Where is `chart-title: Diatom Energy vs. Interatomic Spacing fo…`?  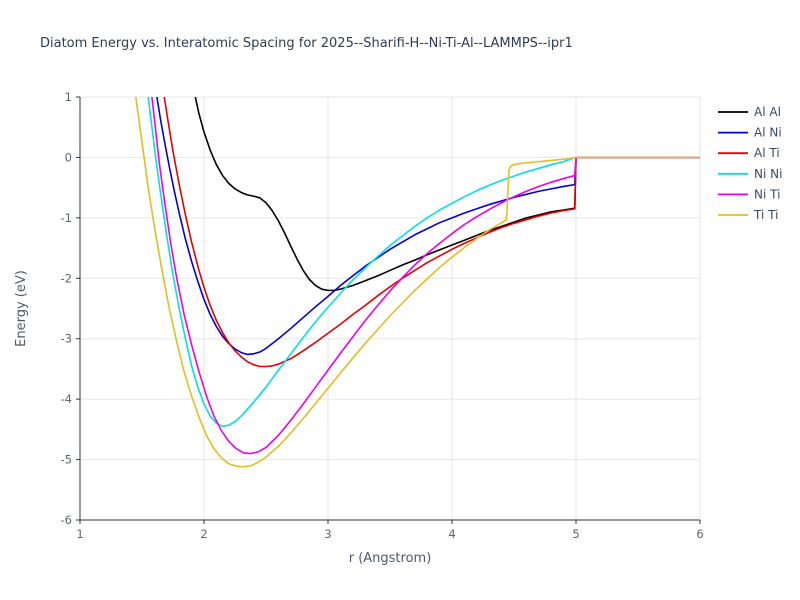
chart-title: Diatom Energy vs. Interatomic Spacing fo… is located at coordinates (306, 43).